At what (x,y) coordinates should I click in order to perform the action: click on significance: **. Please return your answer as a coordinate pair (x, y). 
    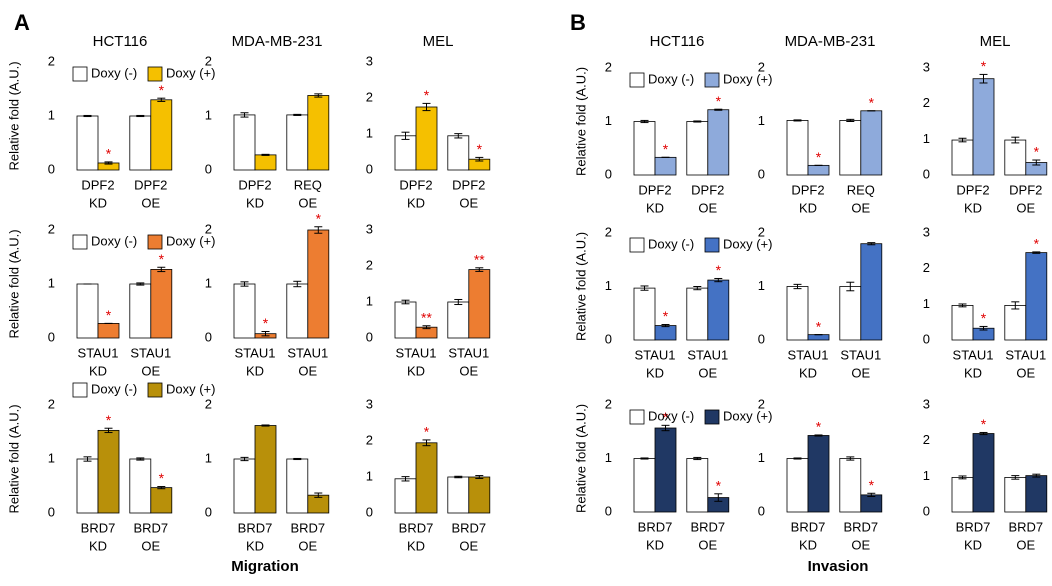
    Looking at the image, I should click on (426, 317).